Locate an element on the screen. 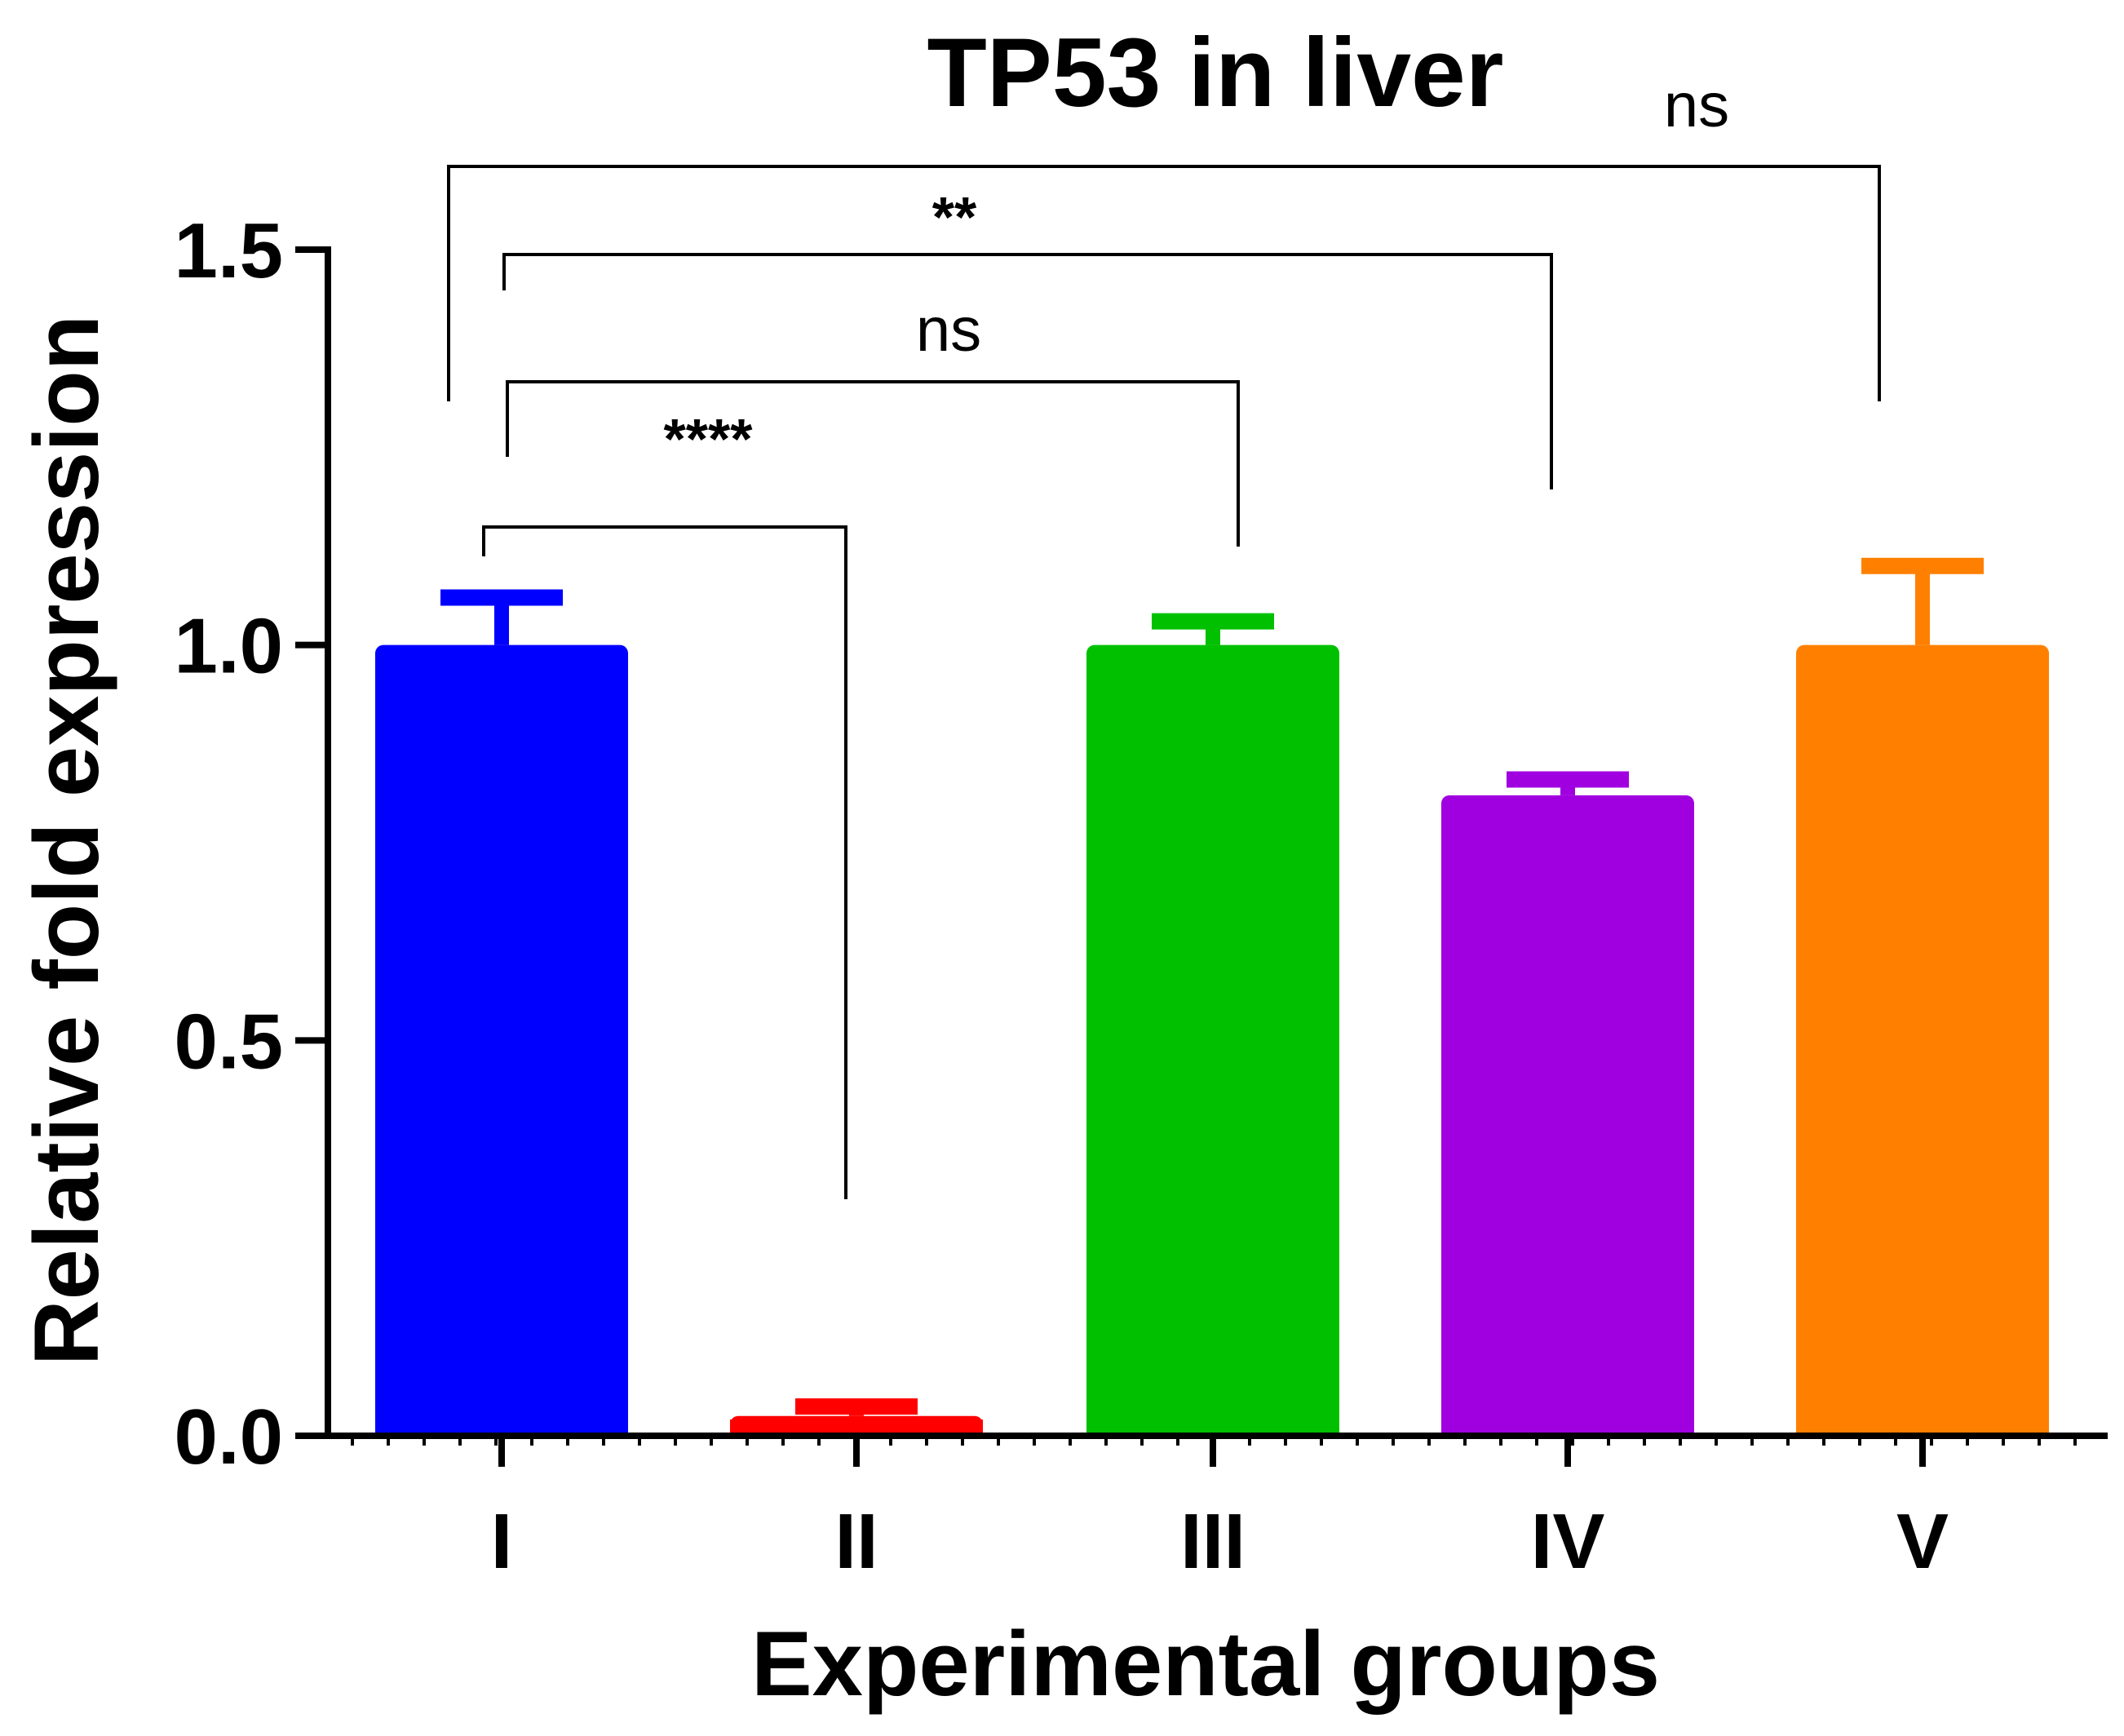  y-tick-label: 0.0 is located at coordinates (229, 1437).